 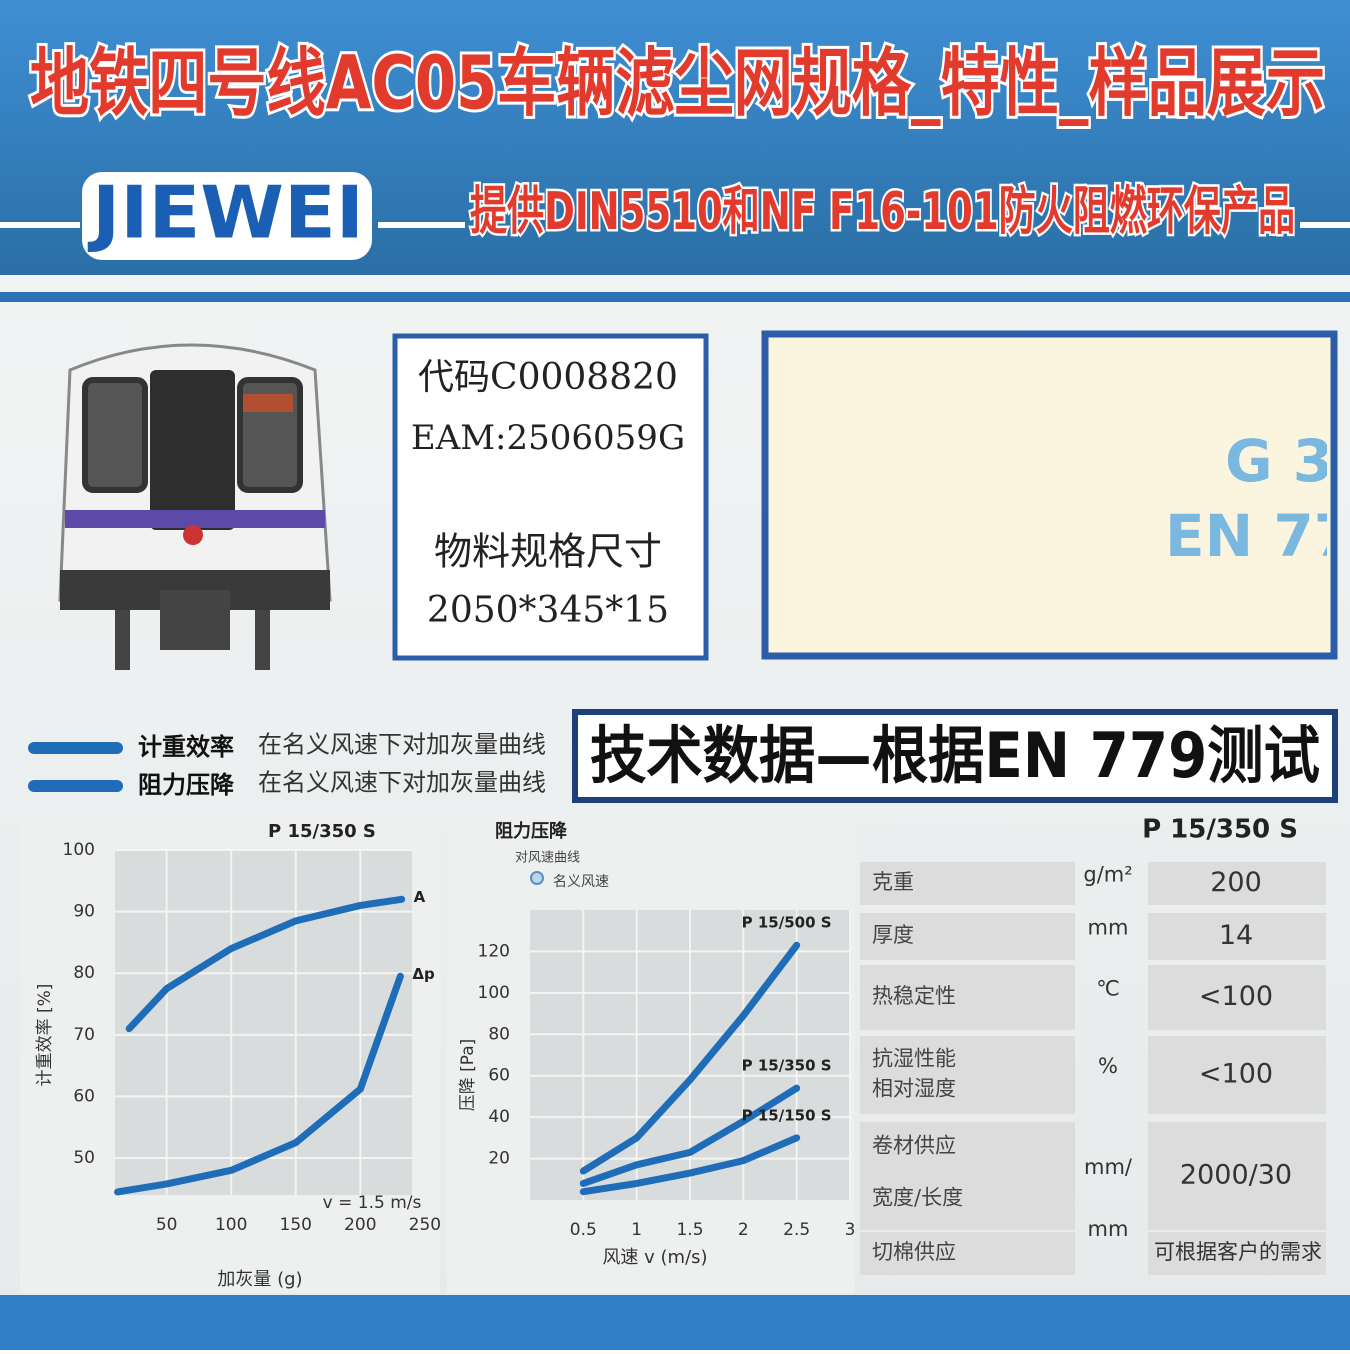 I want to click on chart-title: 阻力压降, so click(x=531, y=831).